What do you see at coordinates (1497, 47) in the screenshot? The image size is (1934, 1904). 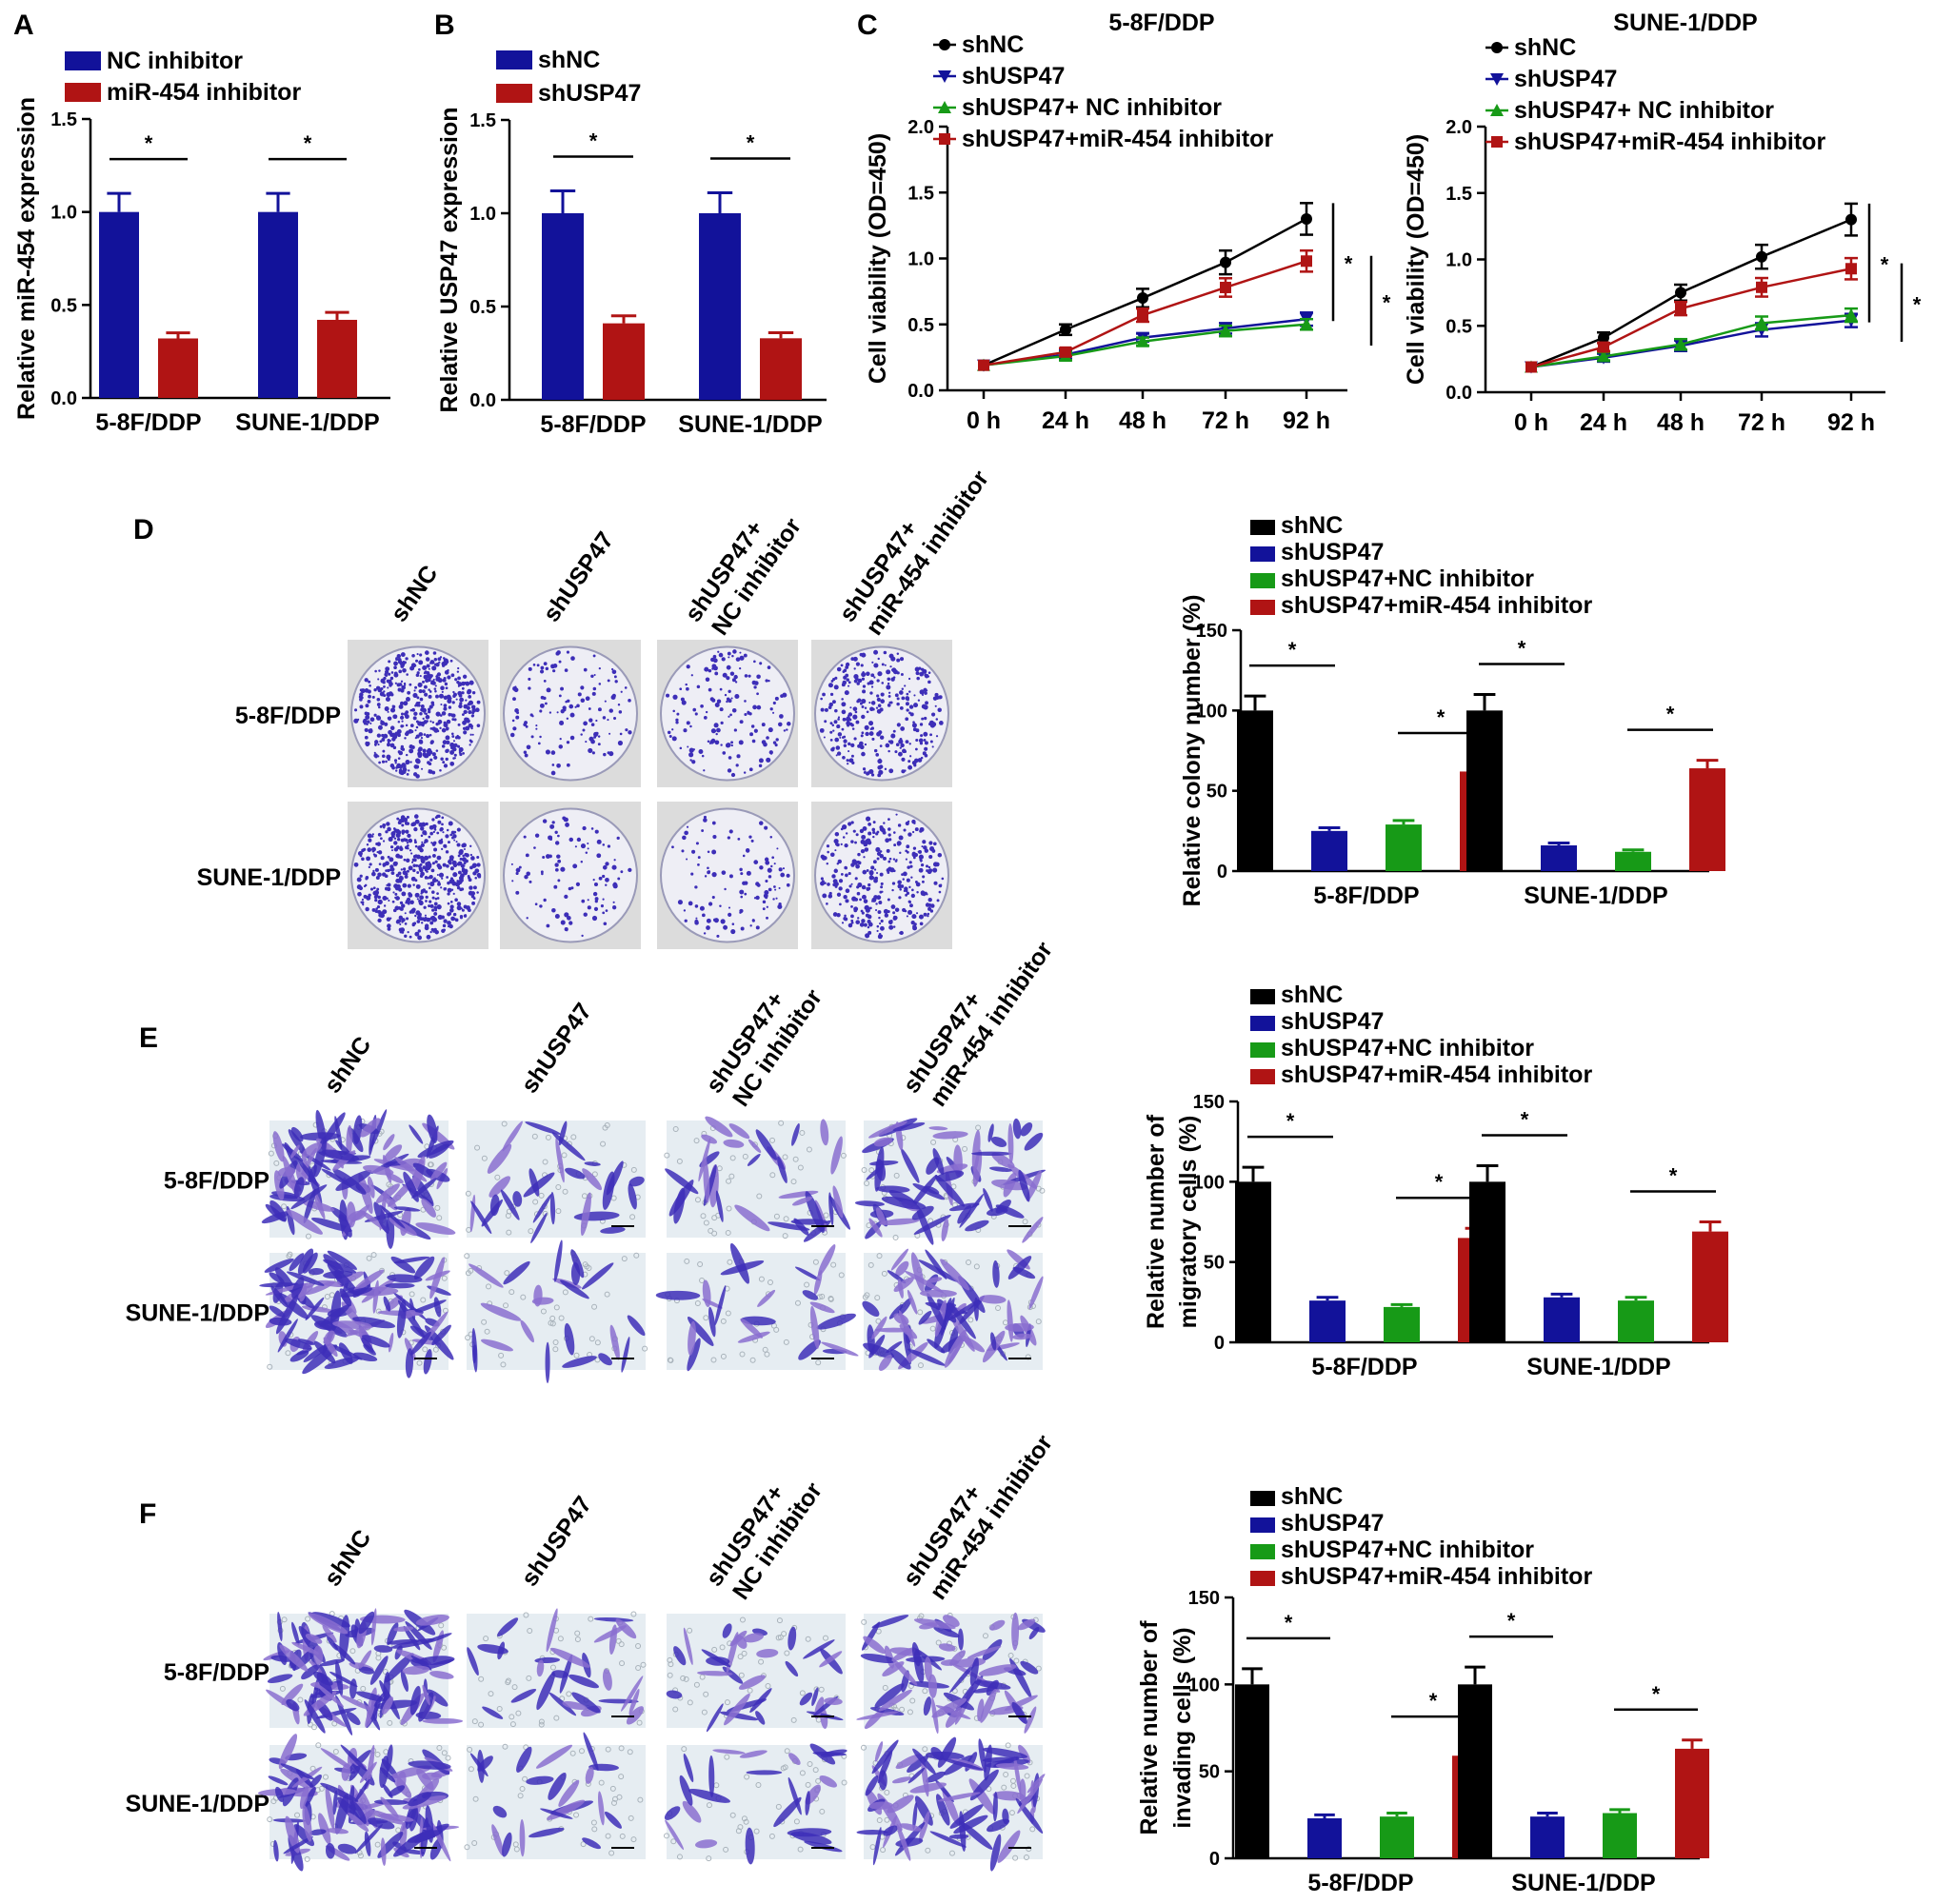 I see `C2-legend-marker` at bounding box center [1497, 47].